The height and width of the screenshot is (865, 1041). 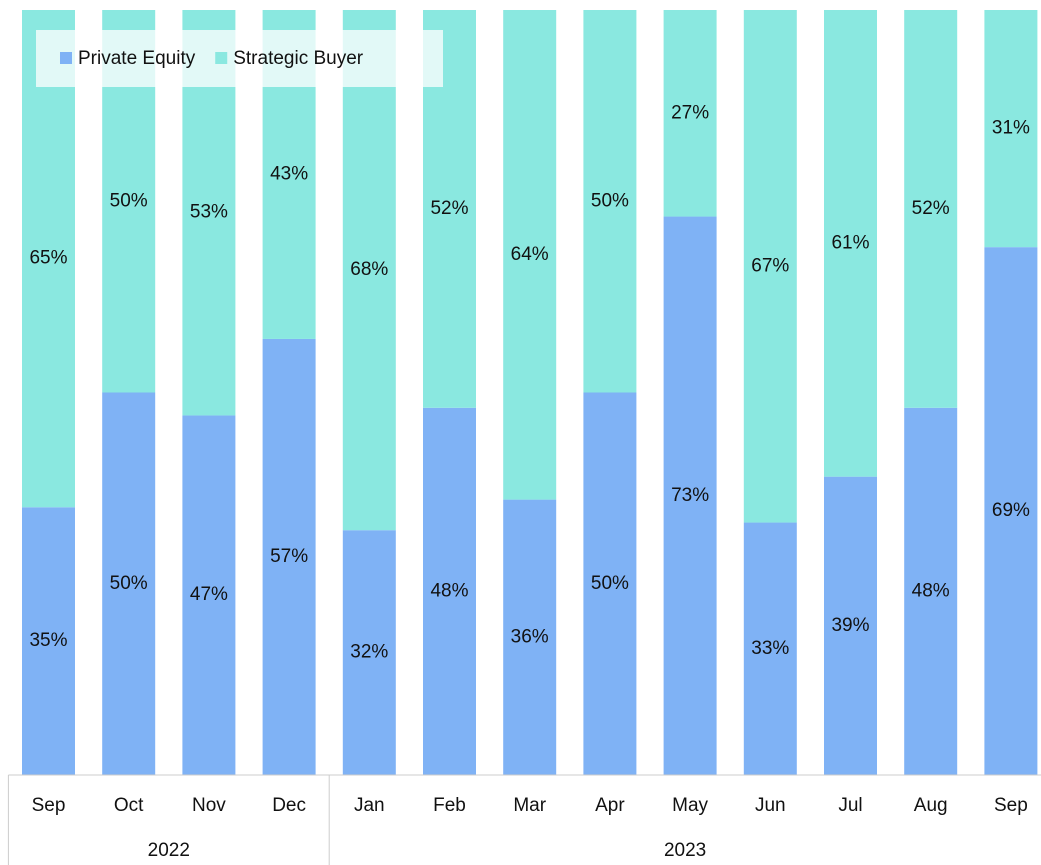 I want to click on x-tick-label: Aug, so click(x=931, y=805).